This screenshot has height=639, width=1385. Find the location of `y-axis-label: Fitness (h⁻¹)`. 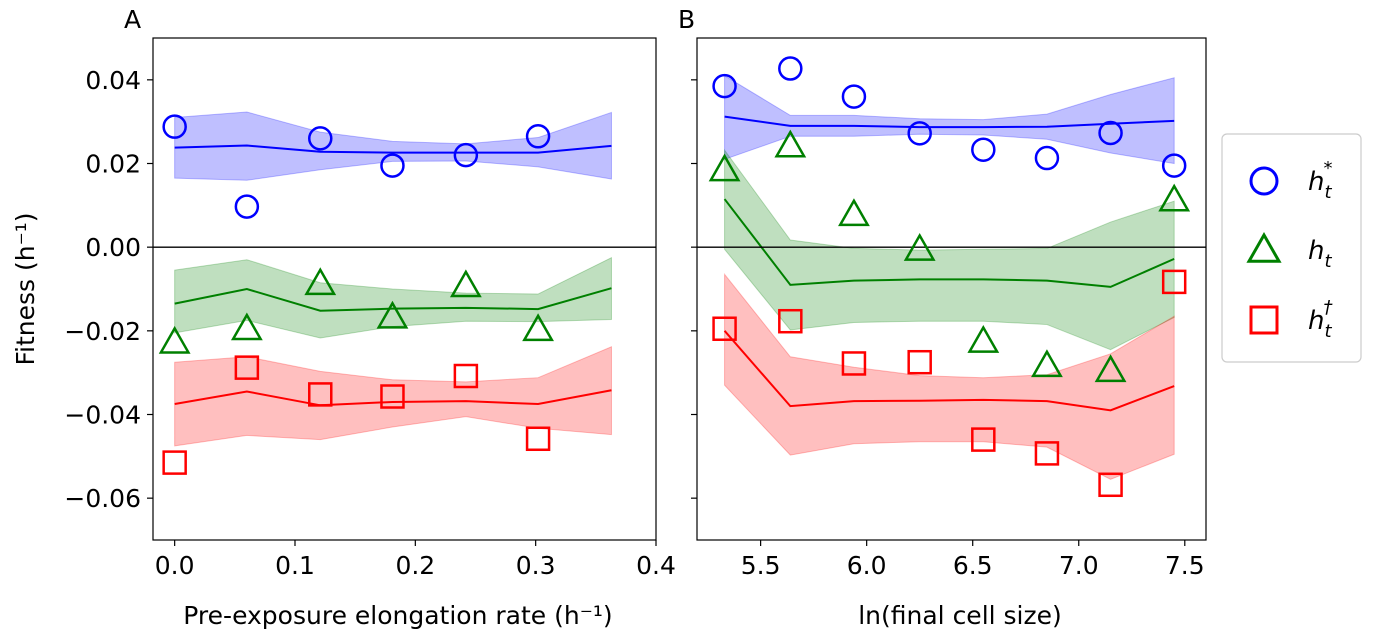

y-axis-label: Fitness (h⁻¹) is located at coordinates (25, 288).